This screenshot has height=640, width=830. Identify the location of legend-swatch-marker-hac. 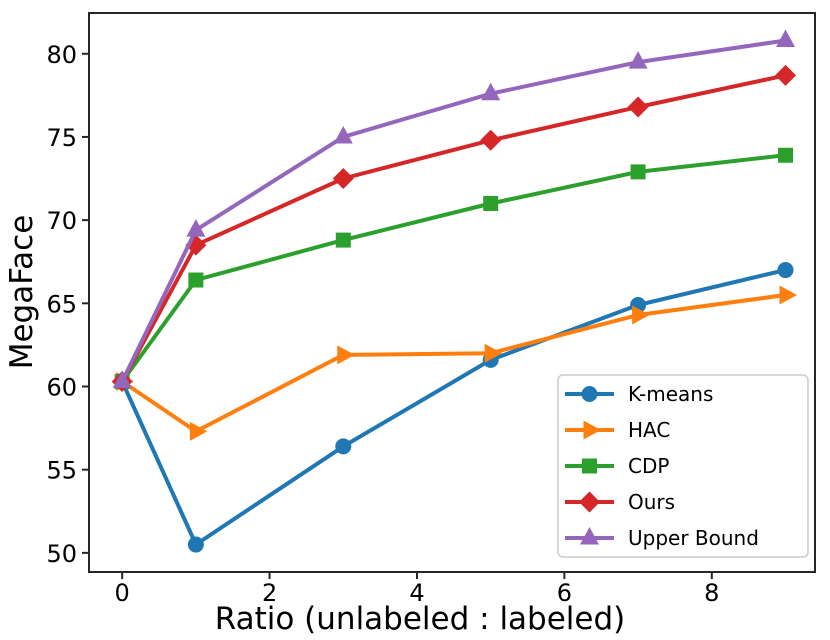
(592, 430).